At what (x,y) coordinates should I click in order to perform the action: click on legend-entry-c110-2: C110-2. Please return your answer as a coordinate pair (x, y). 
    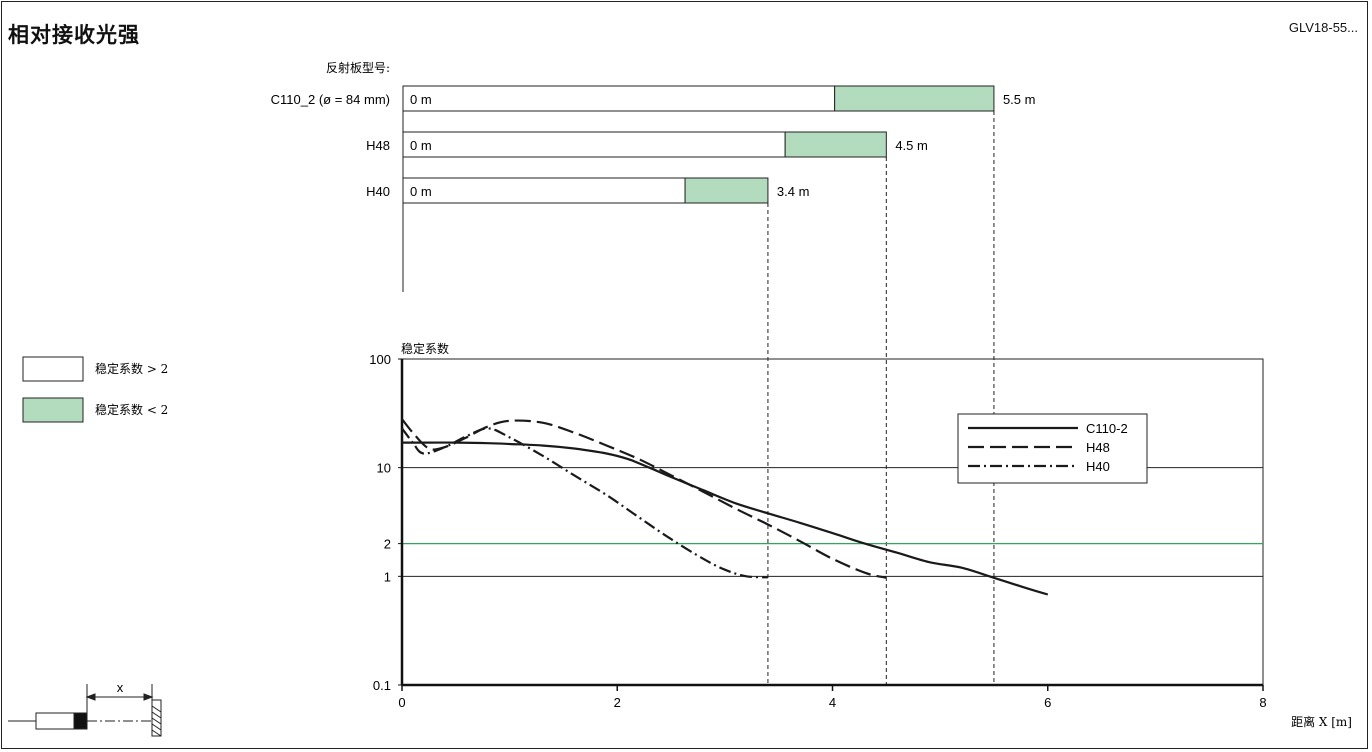
    Looking at the image, I should click on (1107, 428).